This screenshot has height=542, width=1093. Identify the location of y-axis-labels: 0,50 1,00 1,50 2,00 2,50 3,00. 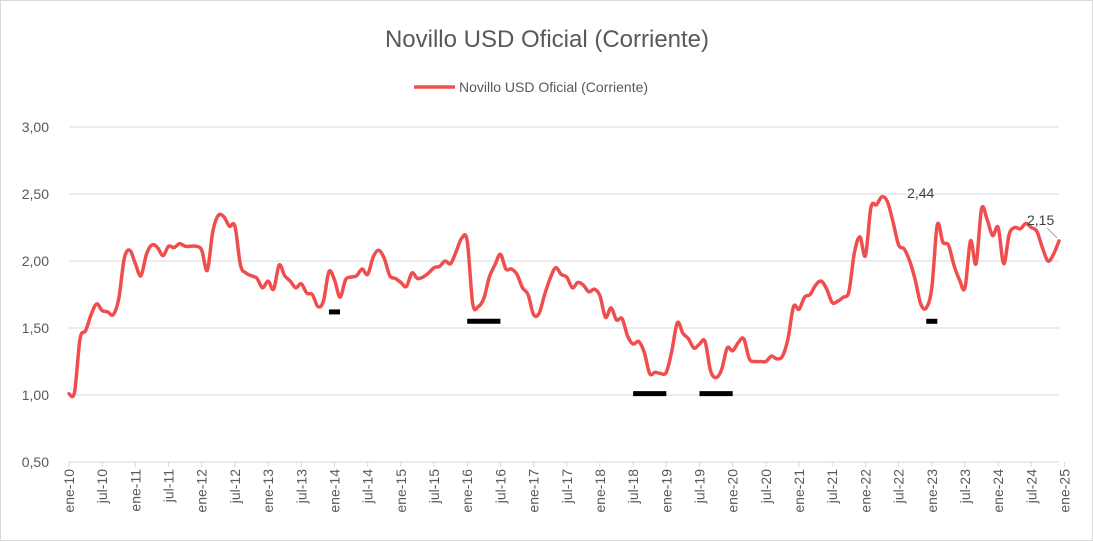
(35, 294).